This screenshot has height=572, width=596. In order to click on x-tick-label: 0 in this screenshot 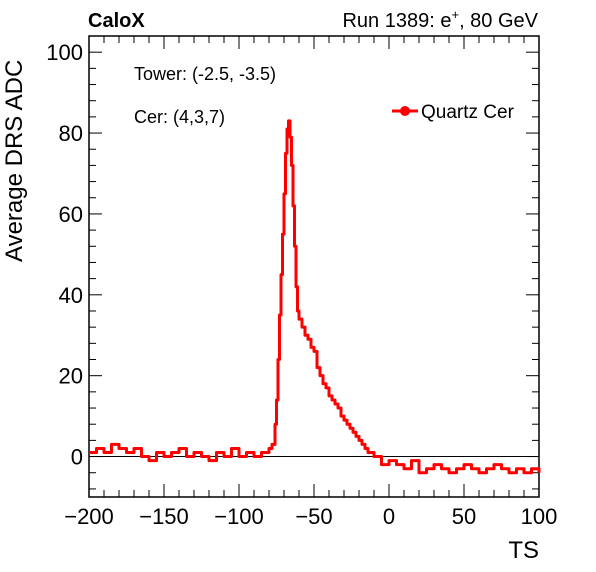, I will do `click(389, 516)`.